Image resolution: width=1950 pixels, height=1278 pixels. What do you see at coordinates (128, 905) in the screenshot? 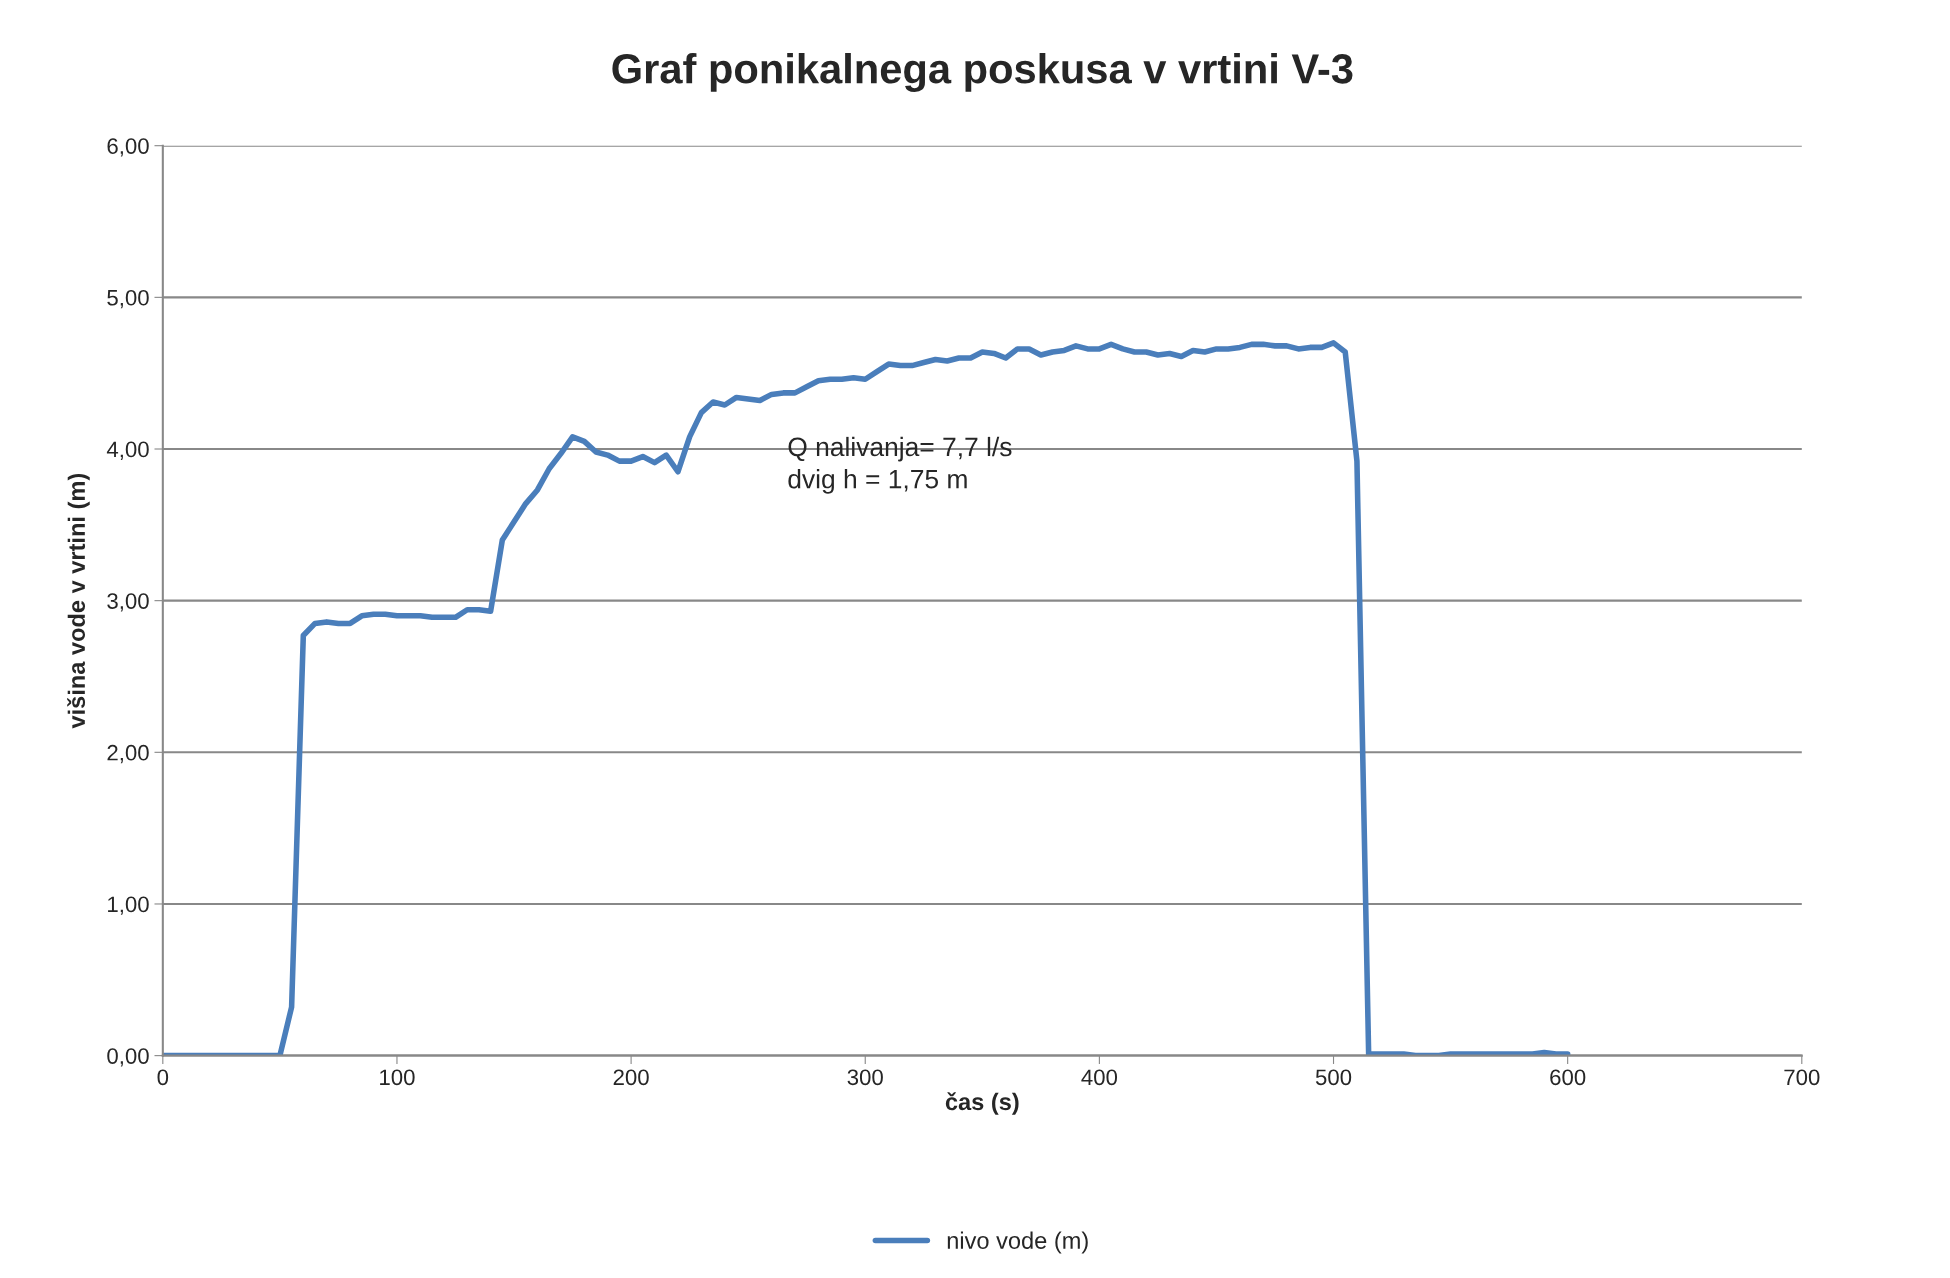
I see `y-tick-label: 1,00` at bounding box center [128, 905].